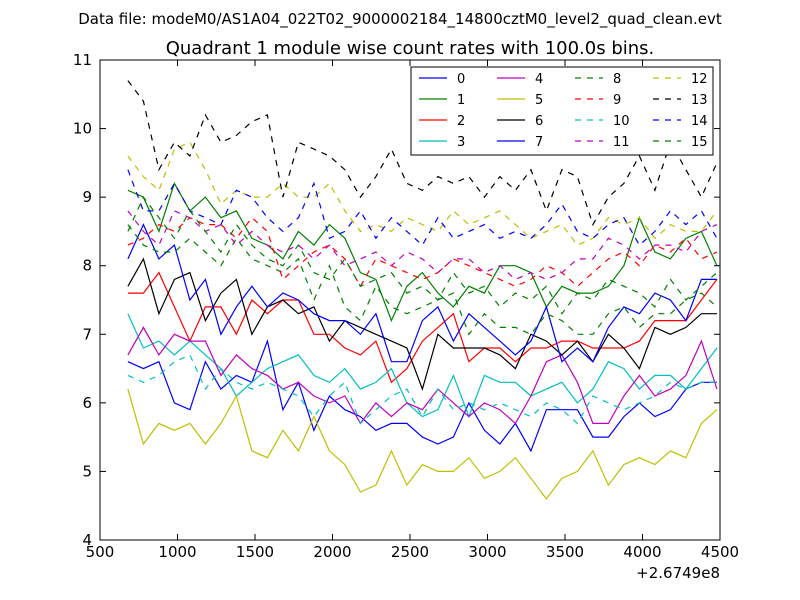 The height and width of the screenshot is (600, 800). What do you see at coordinates (487, 552) in the screenshot?
I see `x-tick-label: 3000` at bounding box center [487, 552].